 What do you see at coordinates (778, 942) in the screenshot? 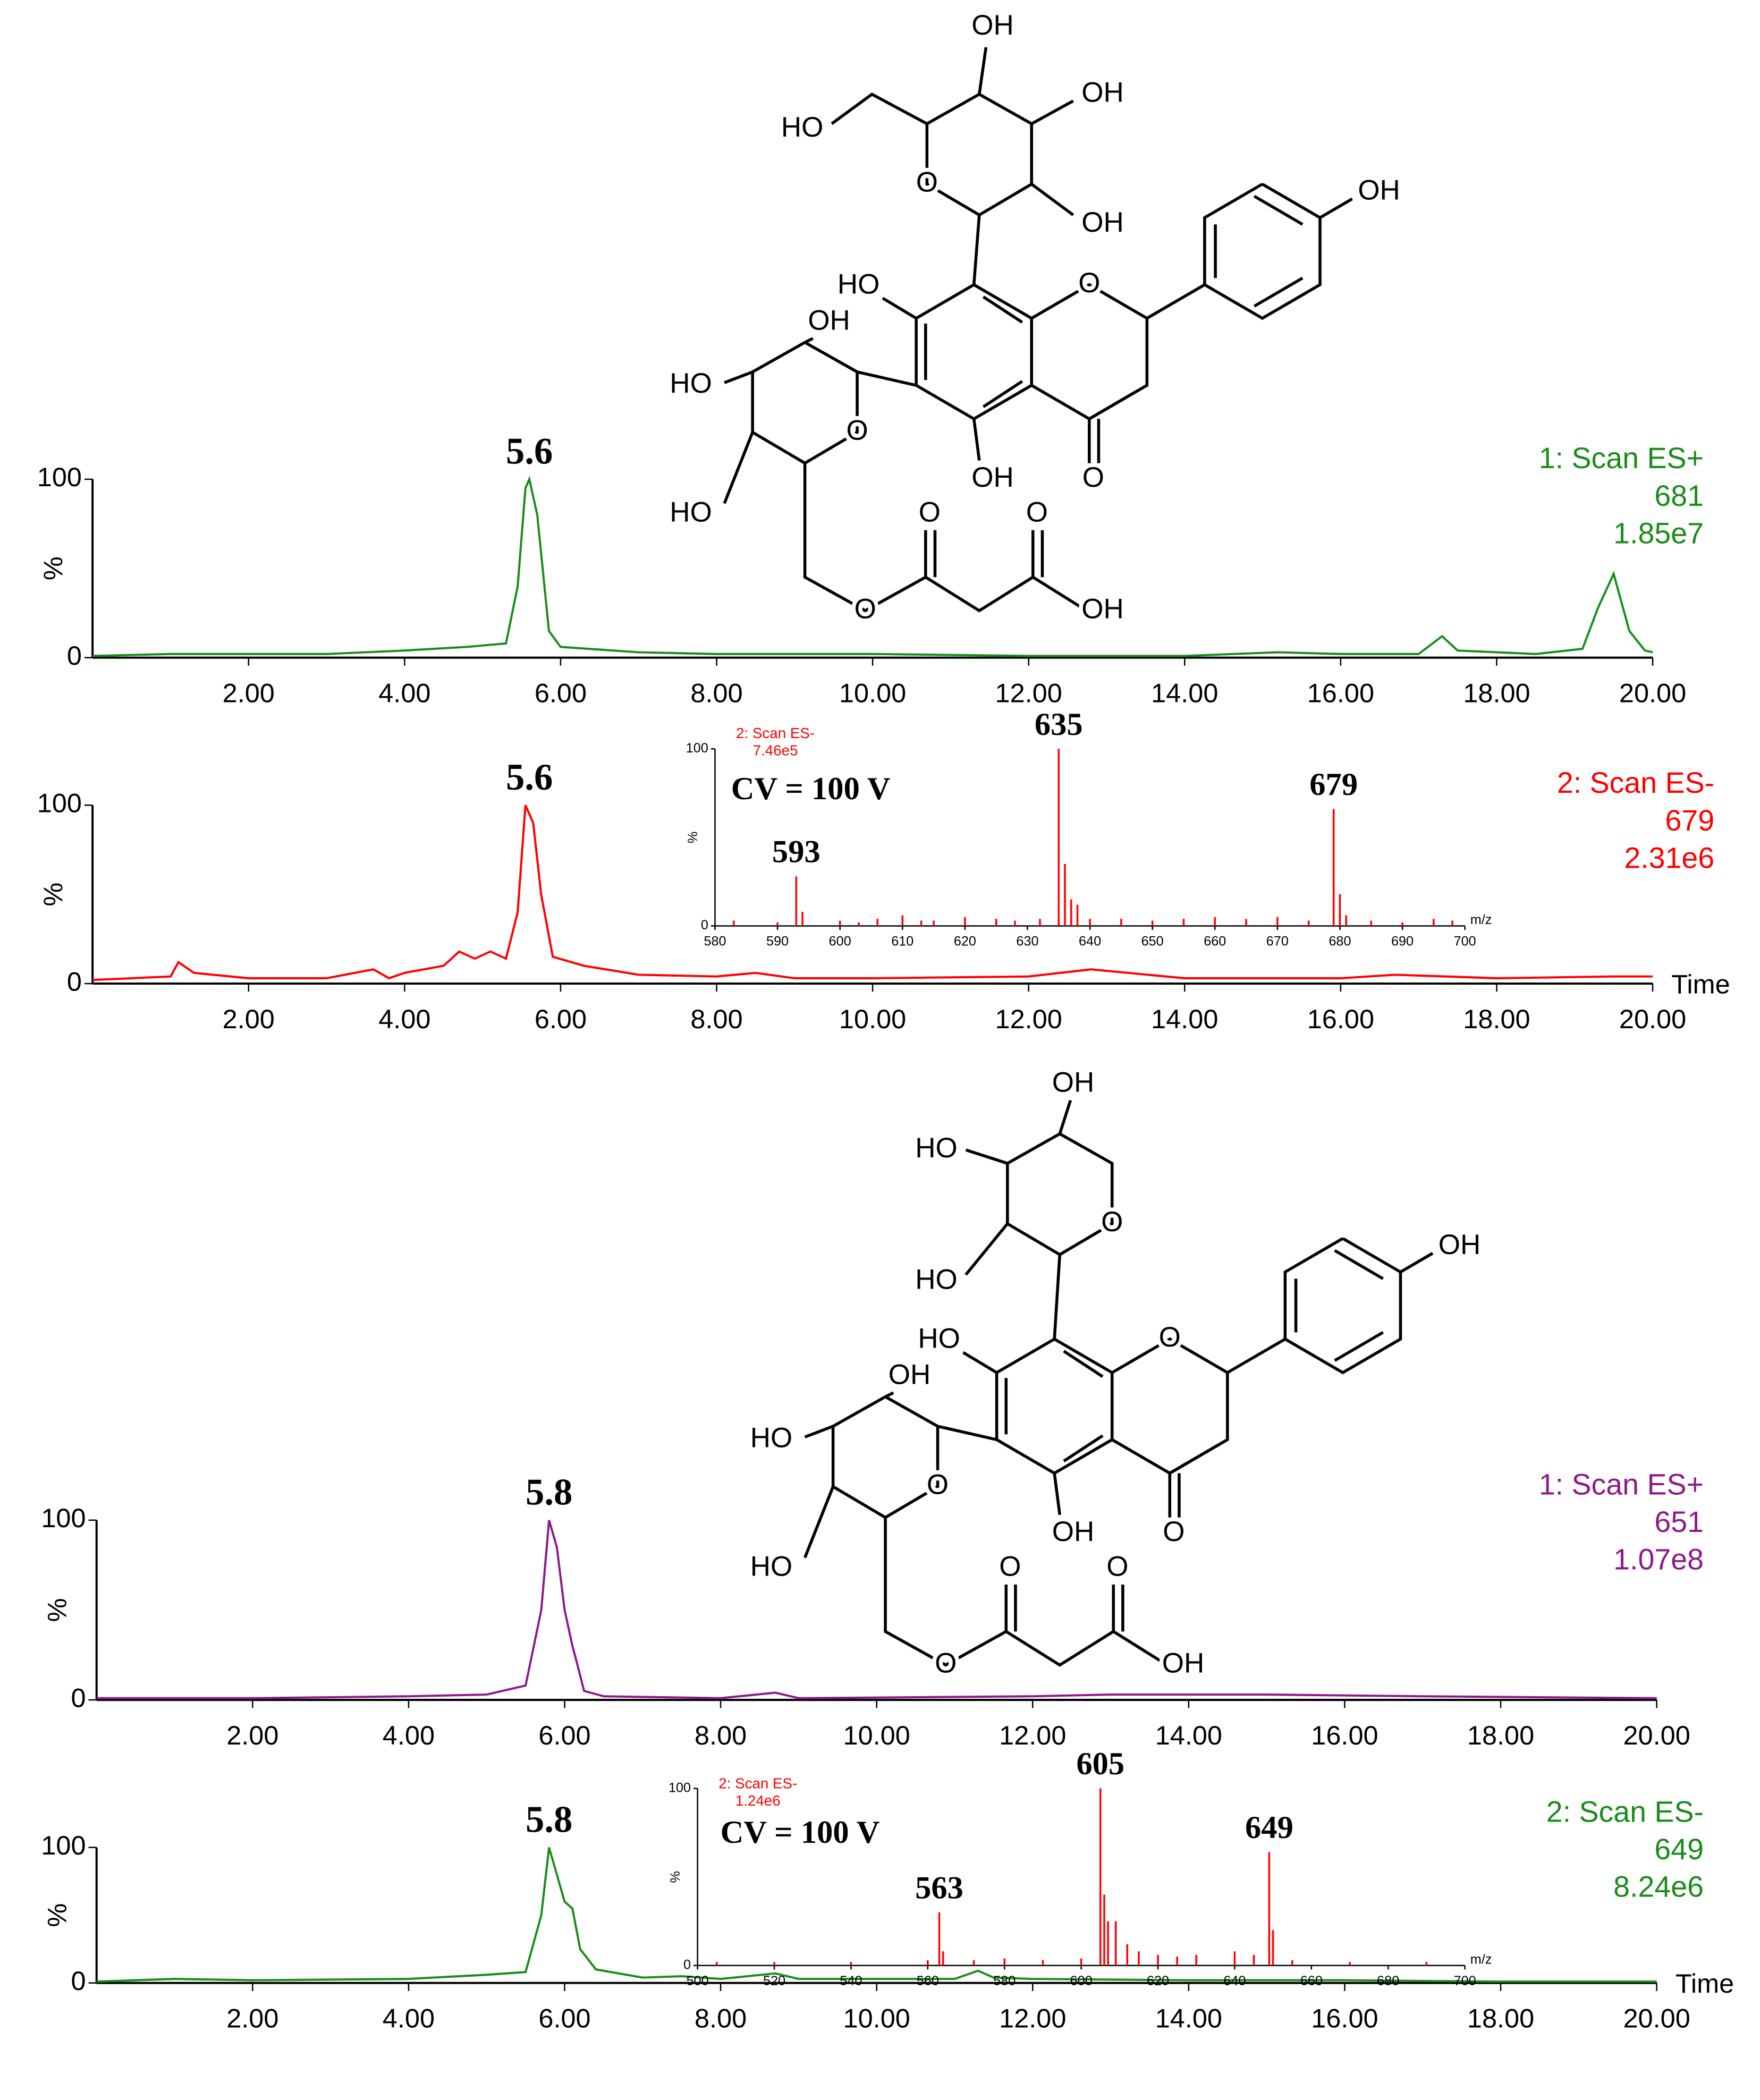
I see `x-tick-label: 590` at bounding box center [778, 942].